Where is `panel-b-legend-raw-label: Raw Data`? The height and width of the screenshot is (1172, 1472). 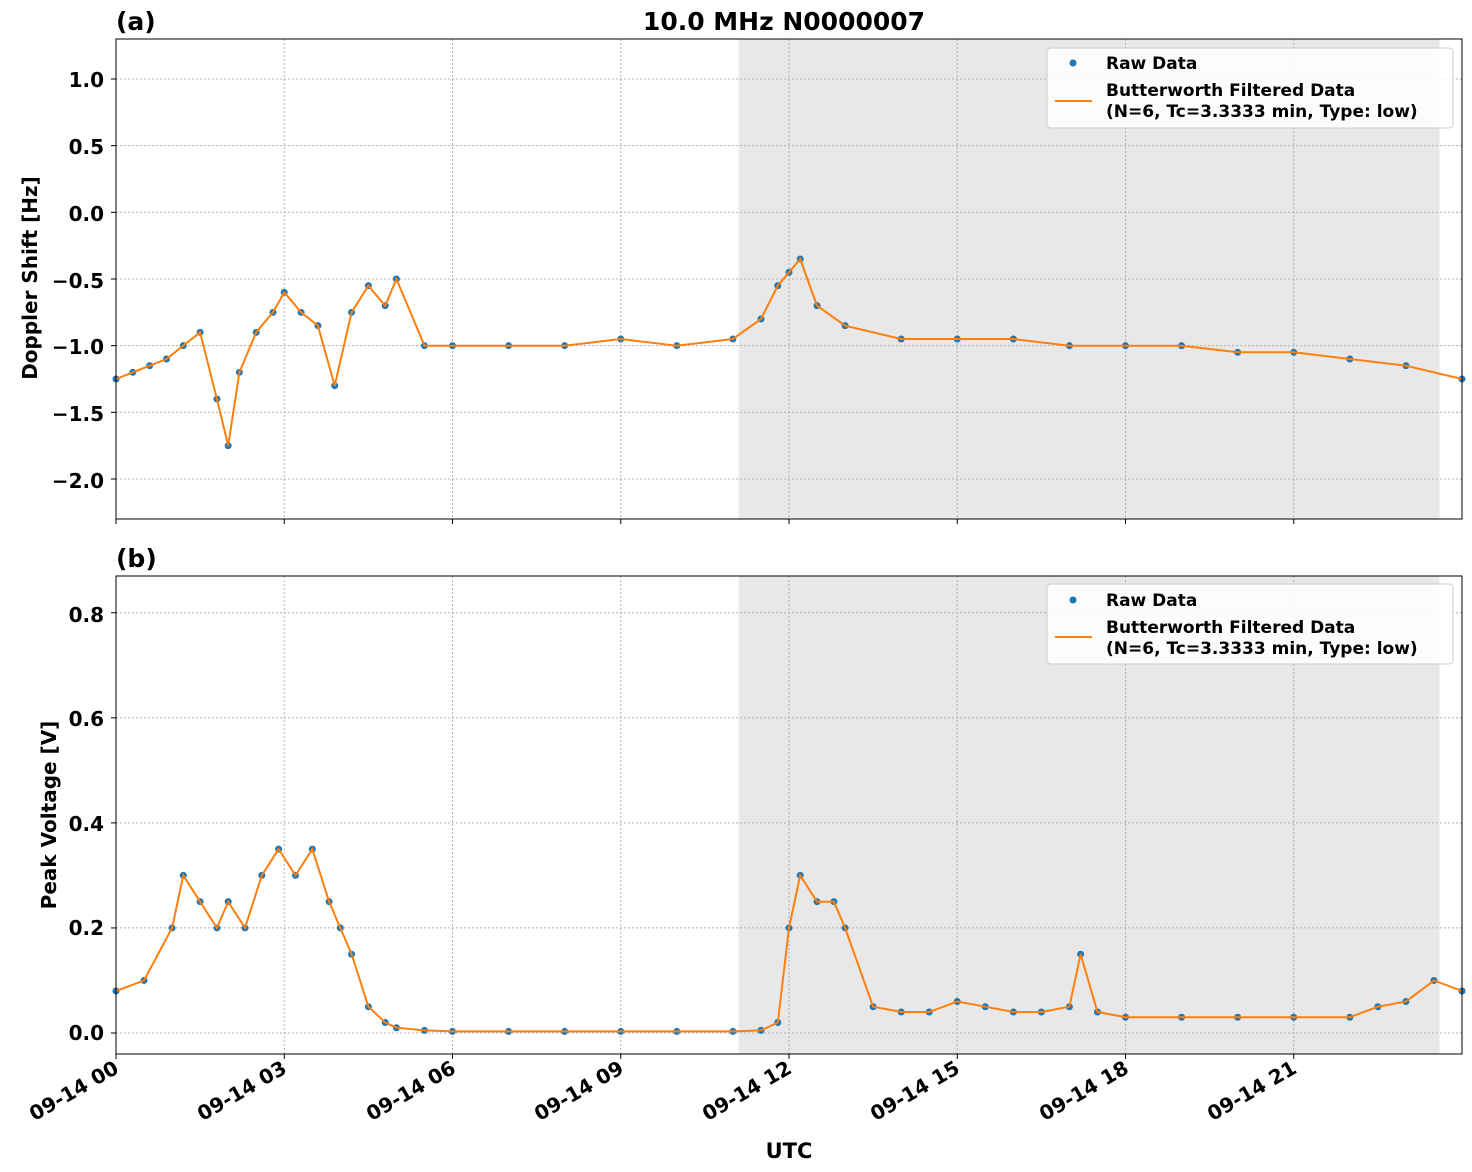 panel-b-legend-raw-label: Raw Data is located at coordinates (1151, 601).